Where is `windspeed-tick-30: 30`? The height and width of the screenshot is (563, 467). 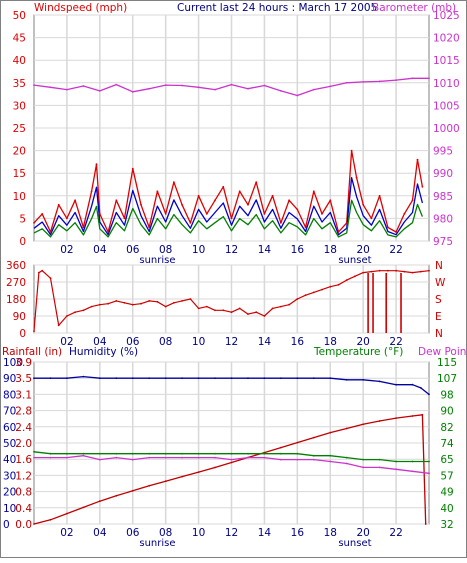
windspeed-tick-30: 30 is located at coordinates (19, 106).